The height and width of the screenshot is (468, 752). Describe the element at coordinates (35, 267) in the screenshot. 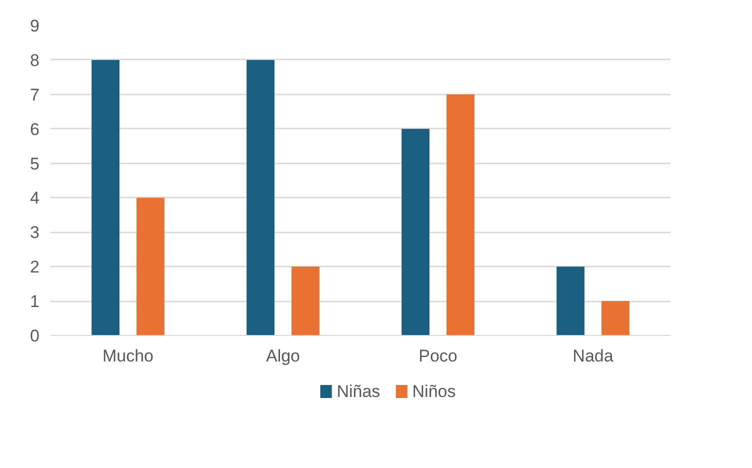

I see `y-tick-label: 2` at that location.